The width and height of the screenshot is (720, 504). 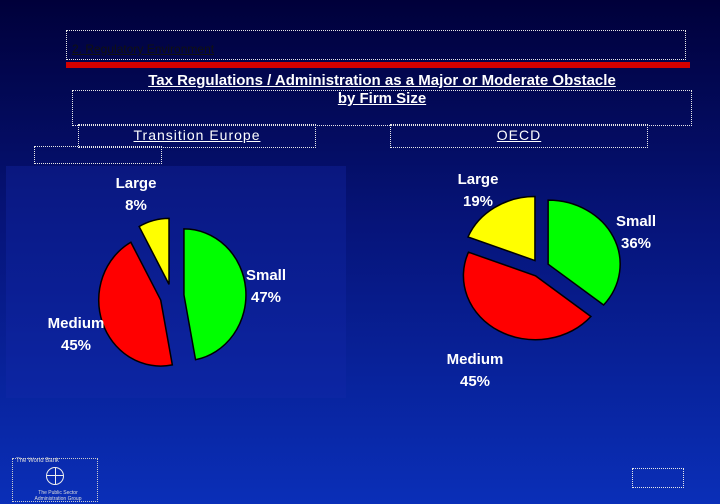 What do you see at coordinates (376, 45) in the screenshot?
I see `header-frame` at bounding box center [376, 45].